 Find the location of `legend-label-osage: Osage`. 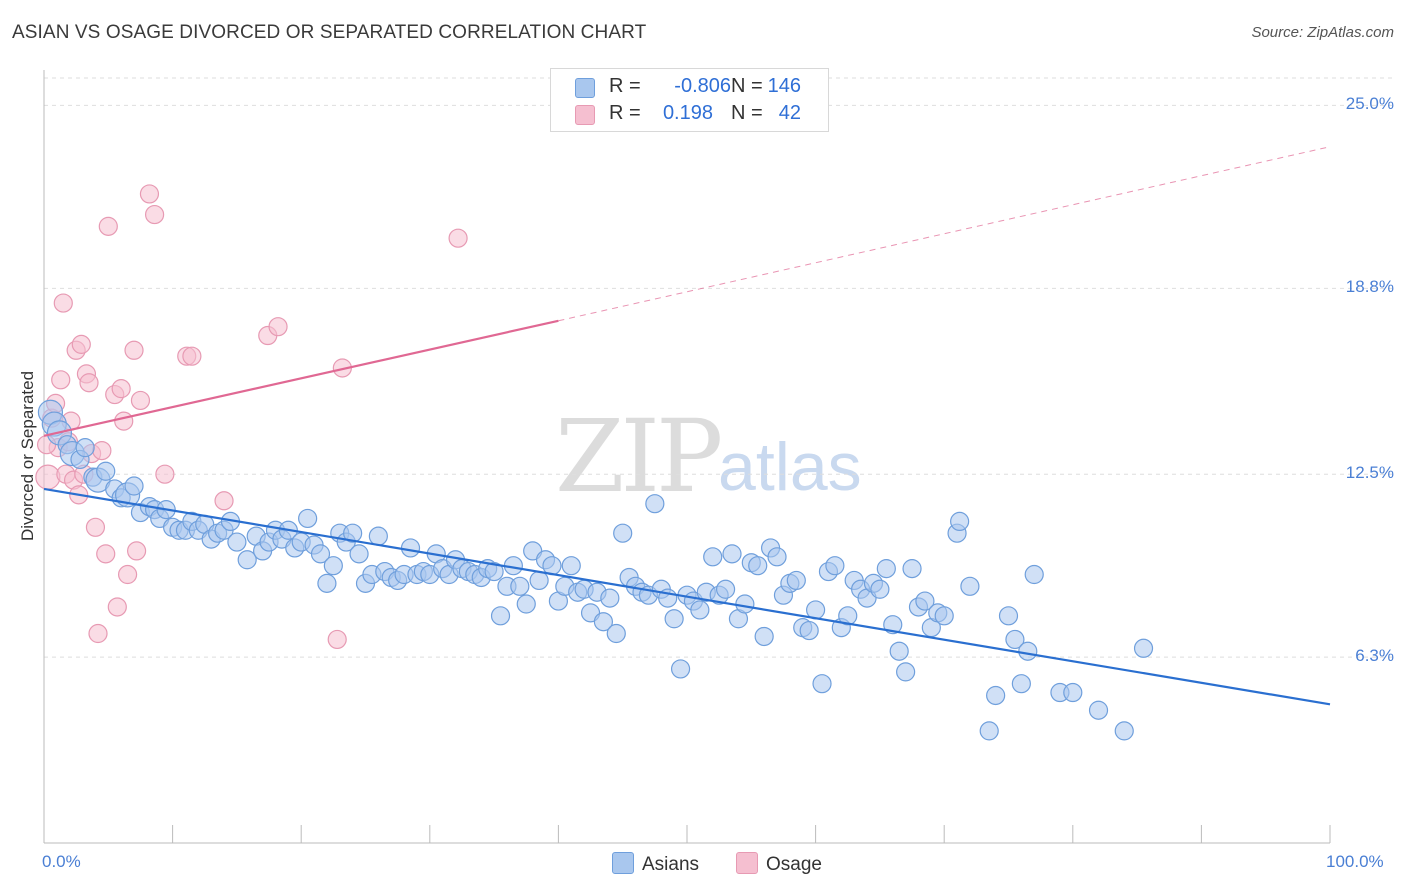

legend-label-osage: Osage is located at coordinates (794, 864).